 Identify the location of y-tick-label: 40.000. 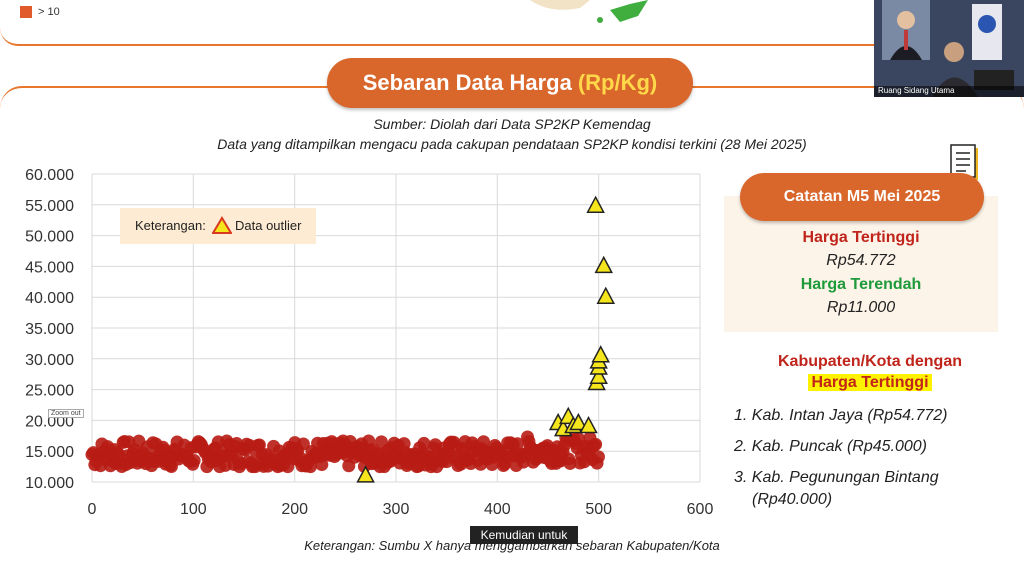
(49, 298).